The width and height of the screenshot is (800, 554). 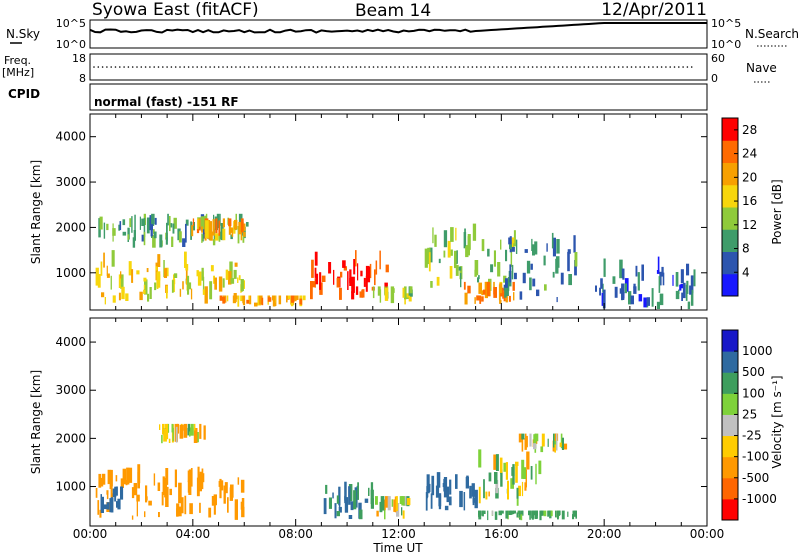 I want to click on beam-label: Beam 14, so click(x=393, y=11).